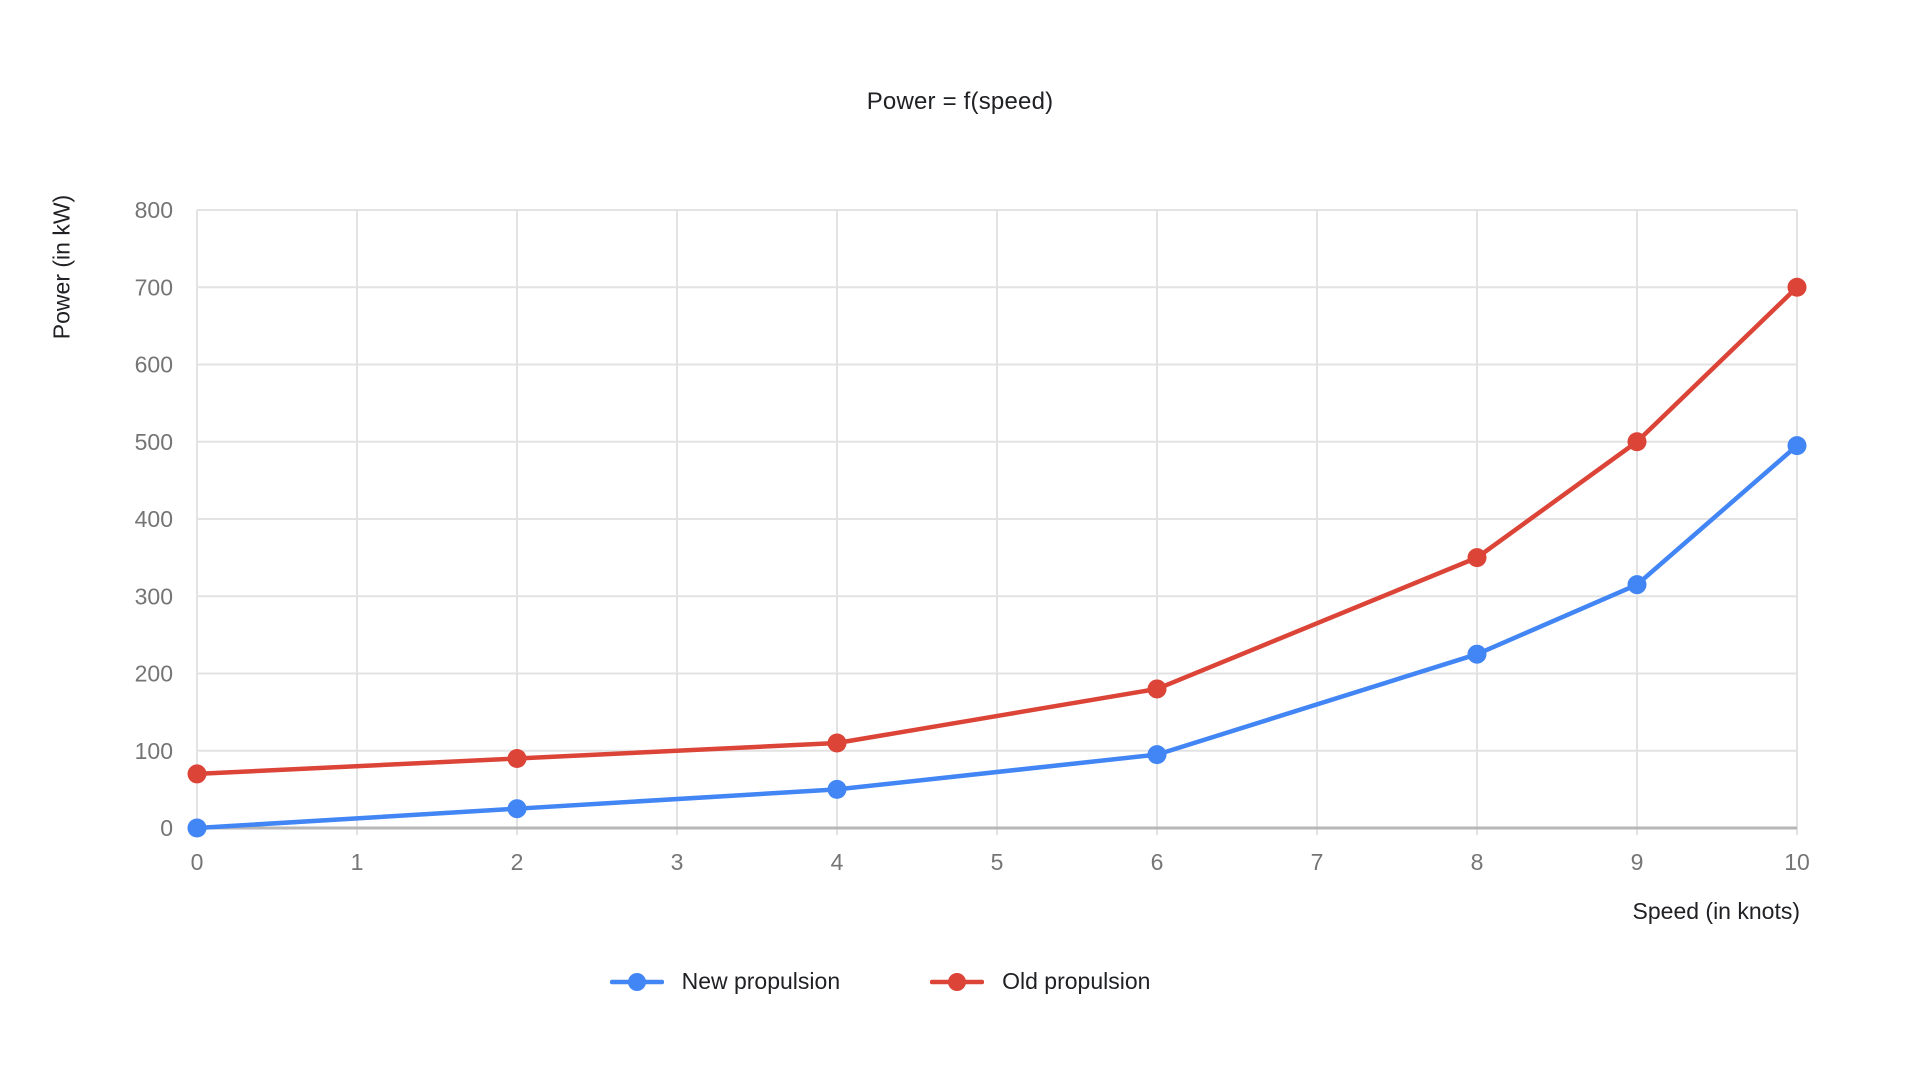  What do you see at coordinates (154, 287) in the screenshot?
I see `y-tick-label-700: 700` at bounding box center [154, 287].